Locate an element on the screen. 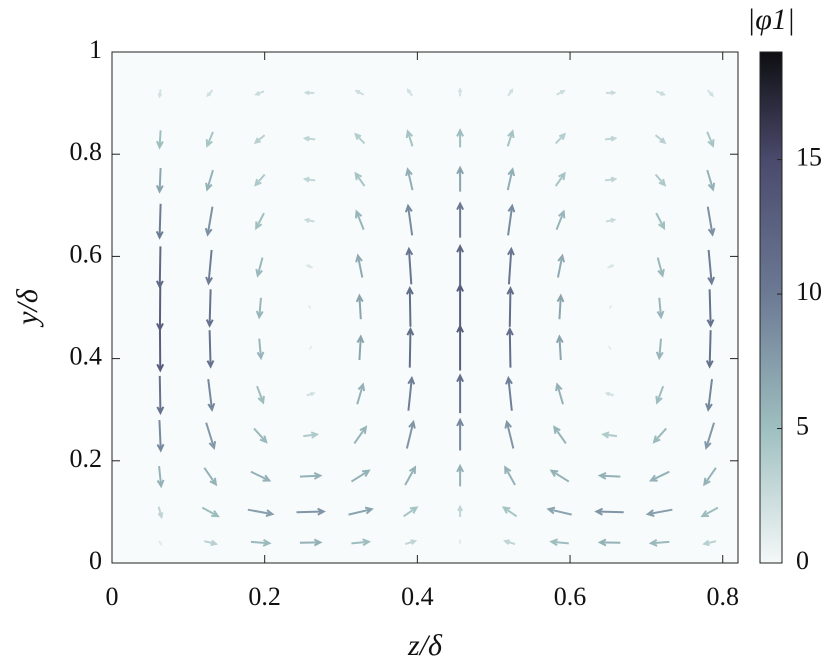 This screenshot has height=670, width=830. y-tick-label: 0.4 is located at coordinates (86, 356).